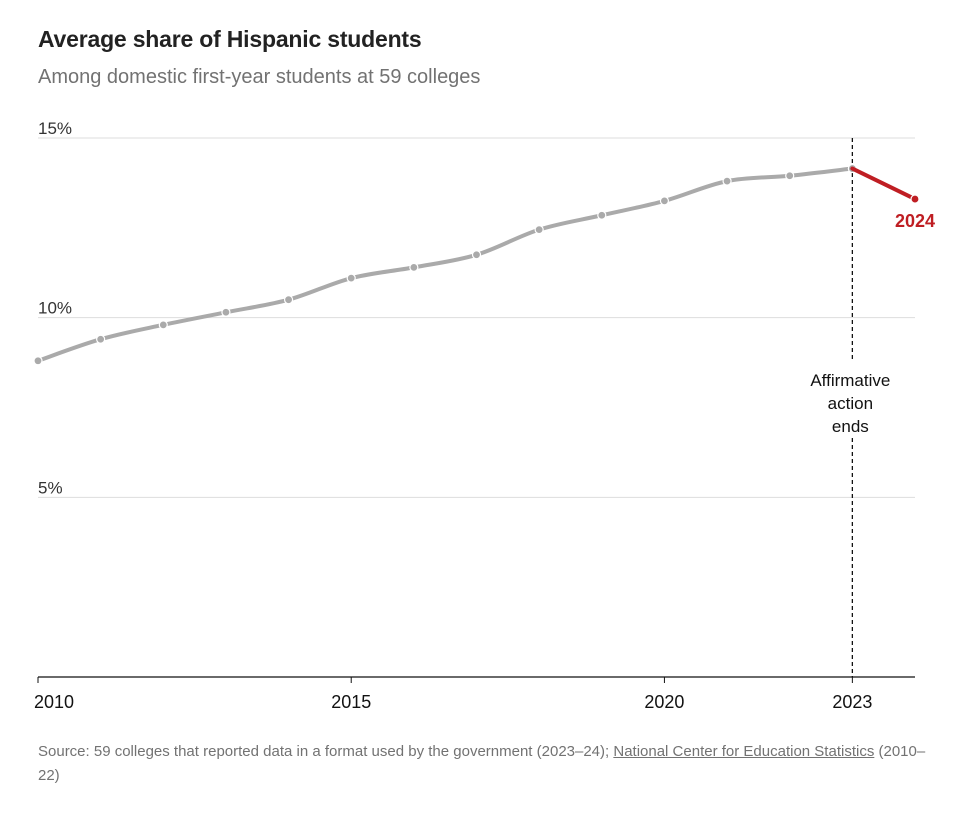 The image size is (976, 814). I want to click on chart-title: Average share of Hispanic students, so click(230, 39).